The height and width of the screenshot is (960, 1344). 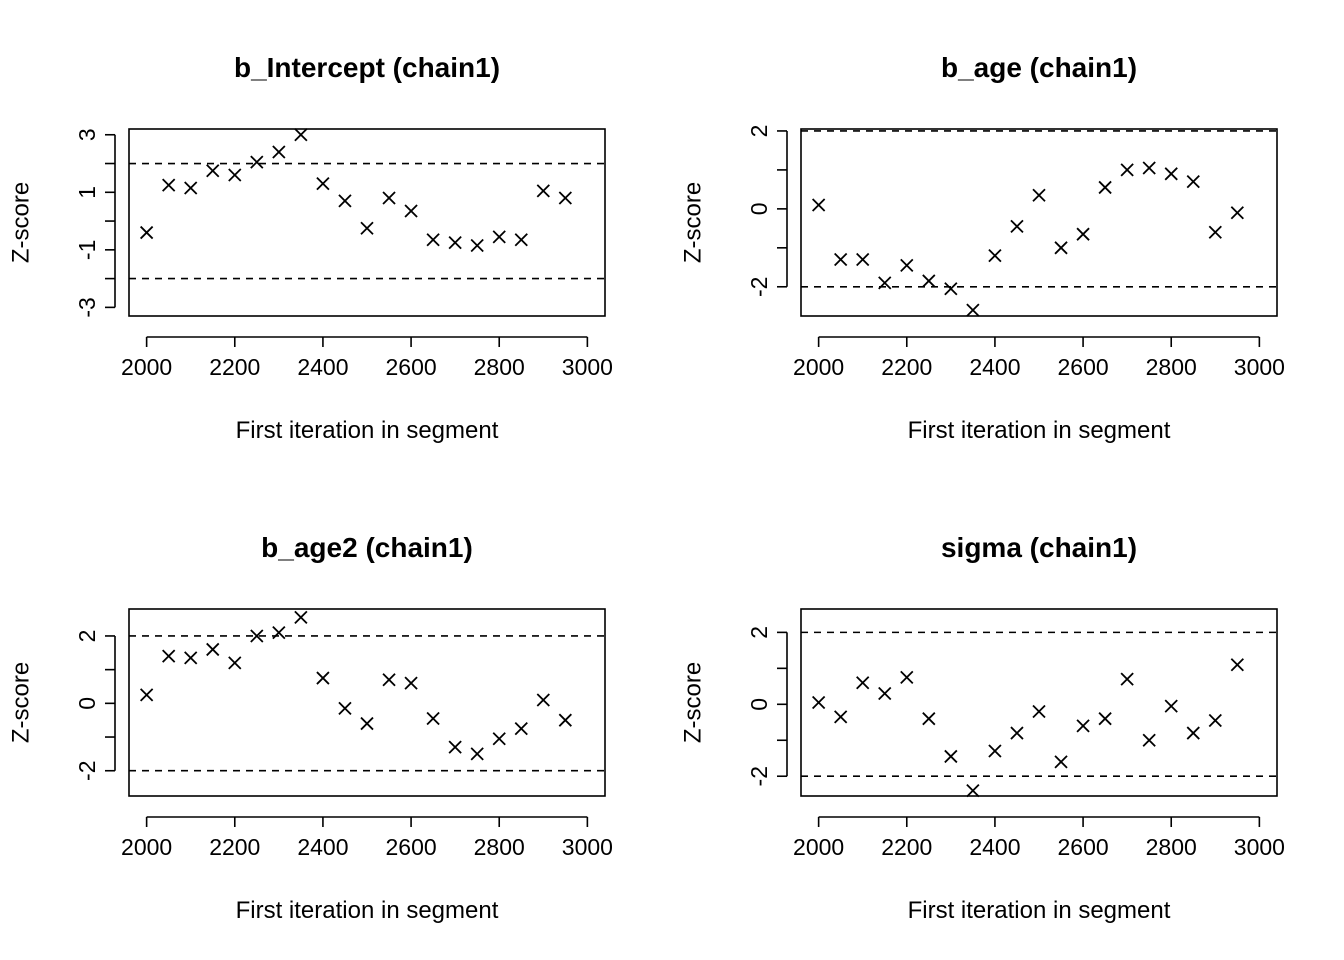 I want to click on y-tick-label: 3, so click(x=87, y=134).